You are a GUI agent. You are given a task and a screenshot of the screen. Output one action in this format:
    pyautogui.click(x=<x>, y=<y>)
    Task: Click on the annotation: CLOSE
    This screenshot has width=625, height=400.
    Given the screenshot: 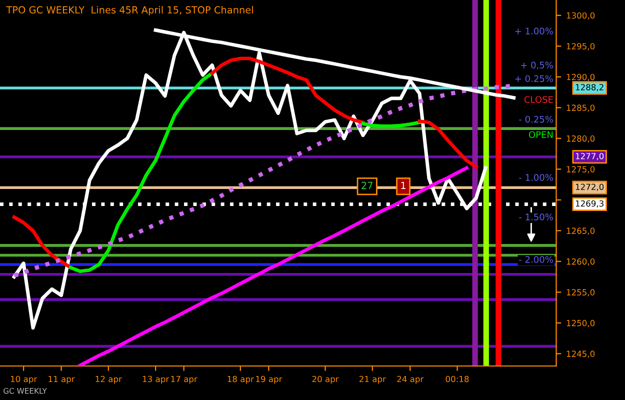 What is the action you would take?
    pyautogui.click(x=538, y=99)
    